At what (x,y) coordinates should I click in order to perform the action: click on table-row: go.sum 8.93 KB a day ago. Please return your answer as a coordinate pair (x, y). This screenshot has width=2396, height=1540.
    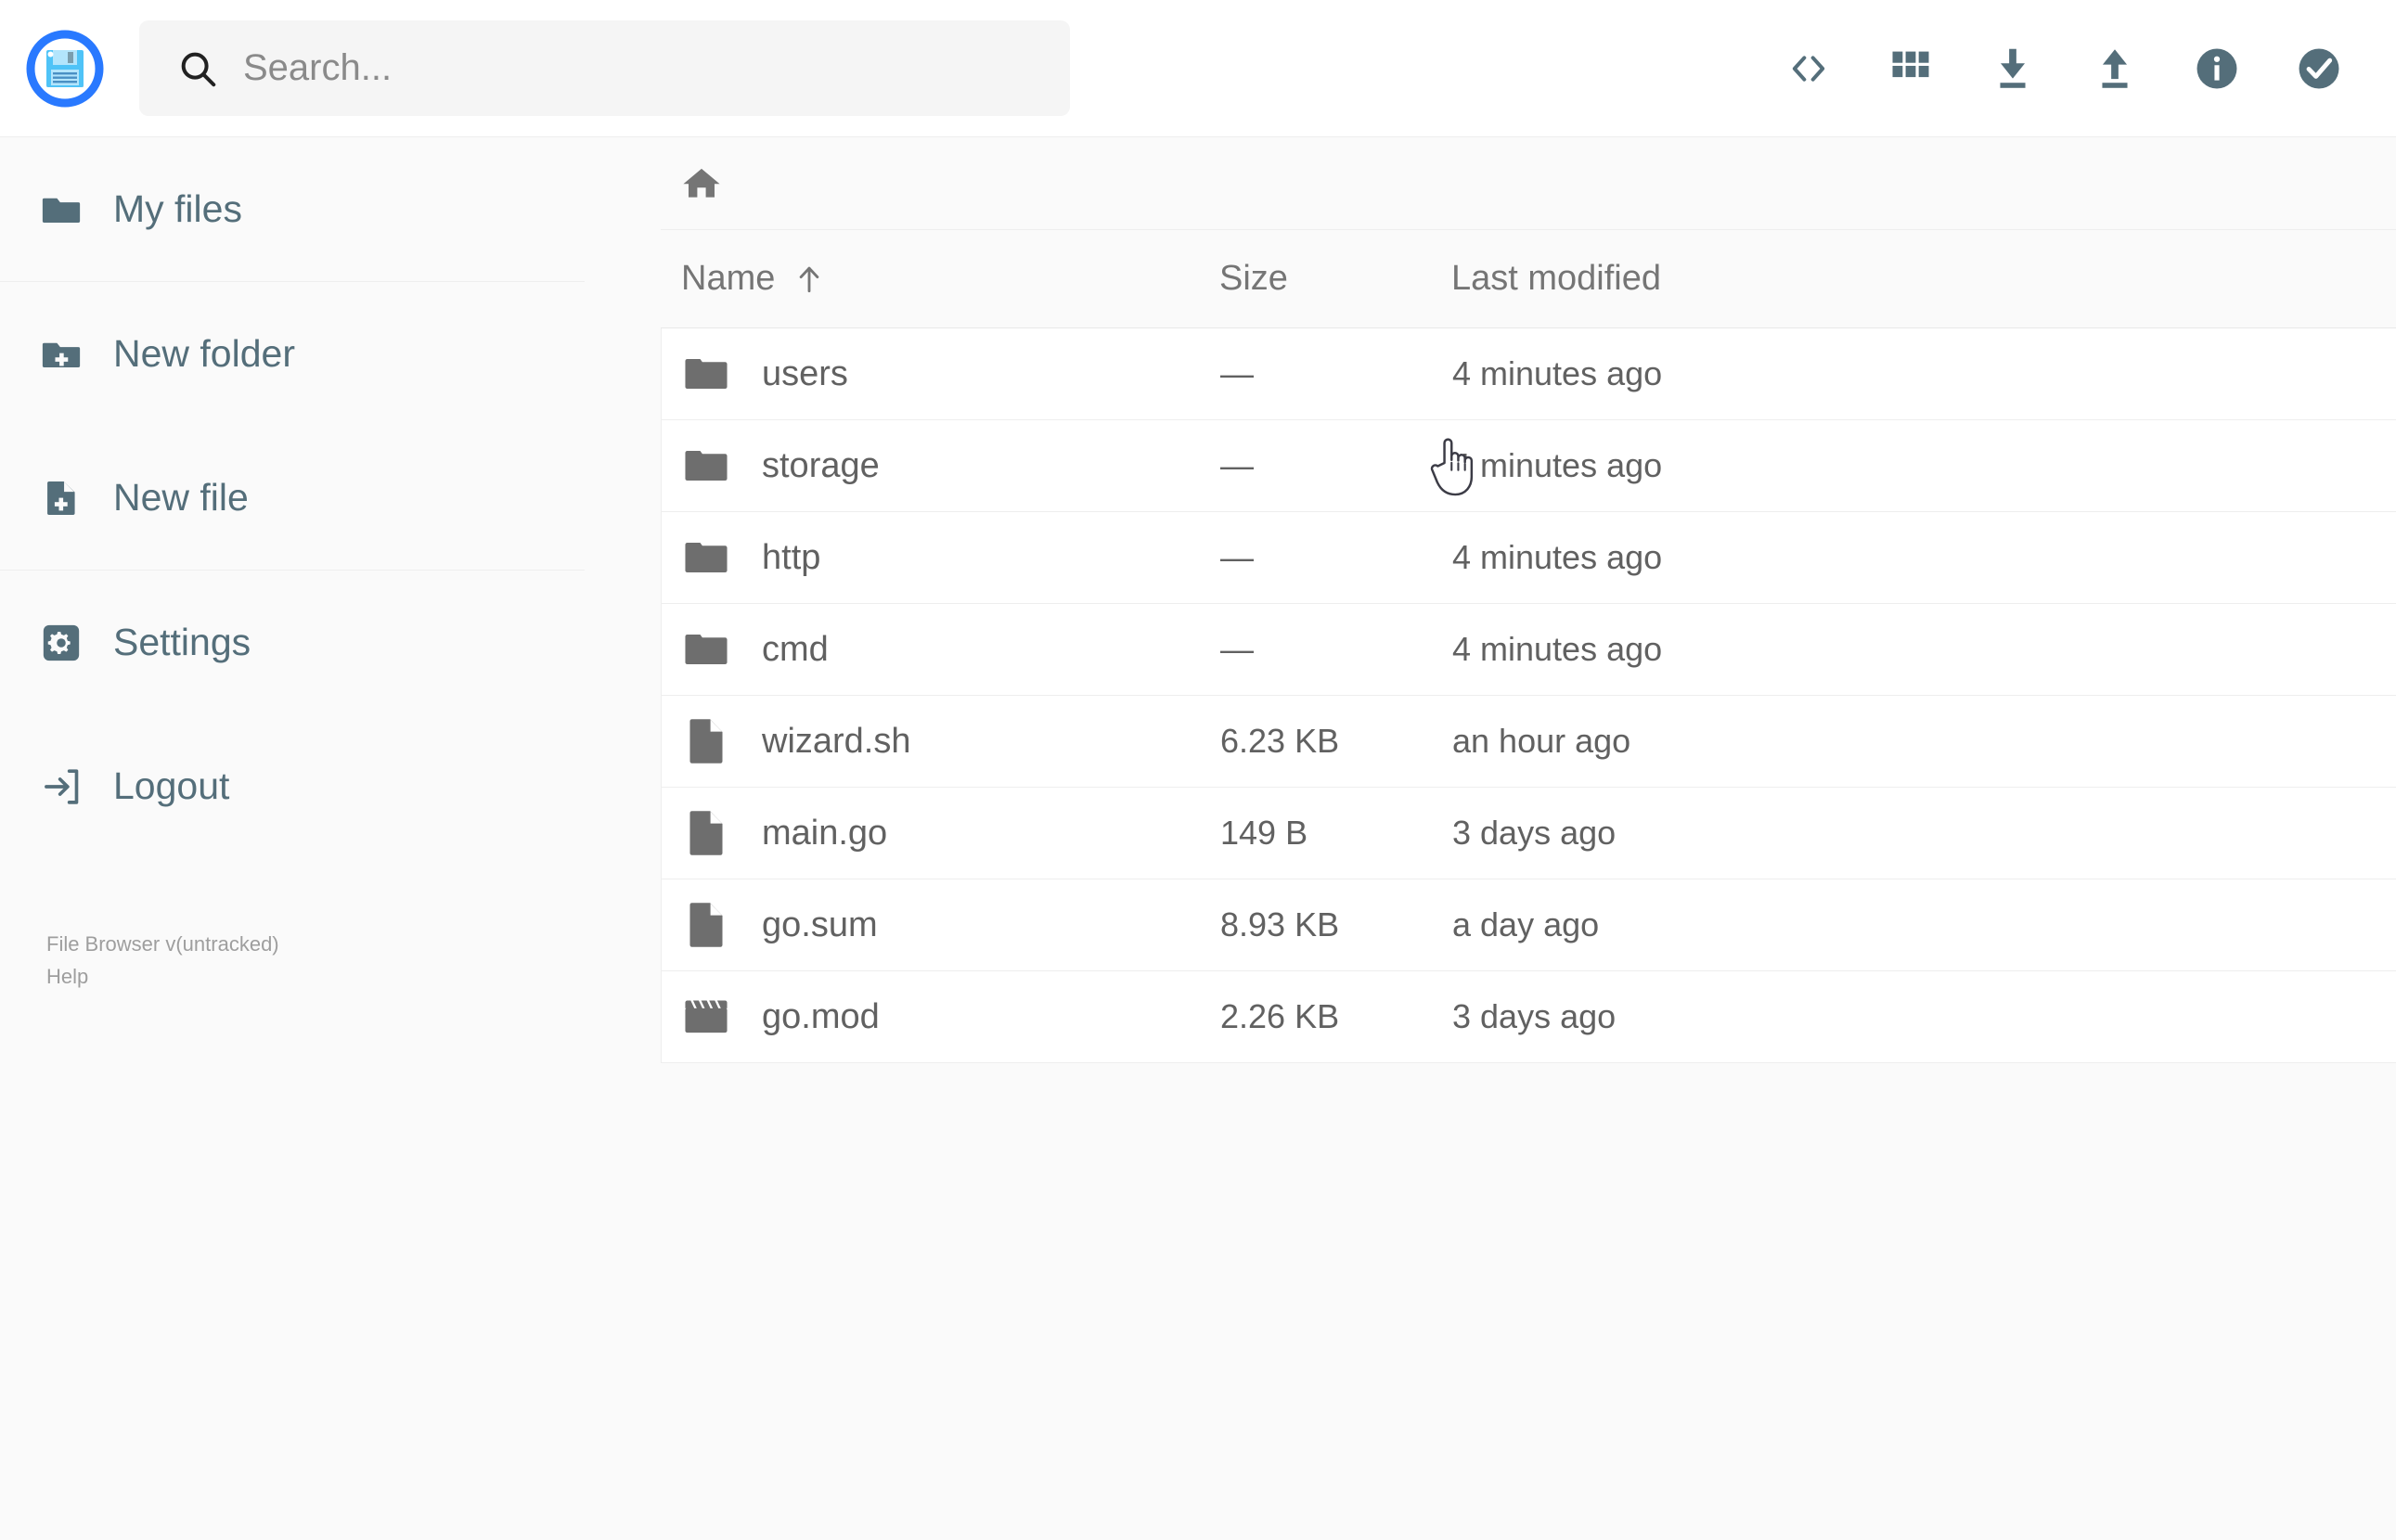
    Looking at the image, I should click on (1528, 925).